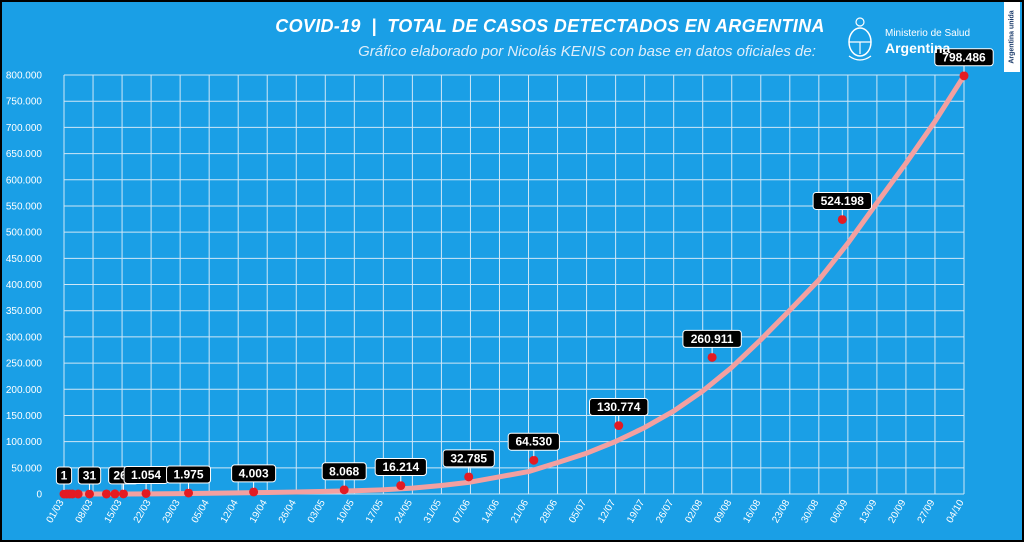 The image size is (1024, 542). Describe the element at coordinates (24, 337) in the screenshot. I see `y-tick-label: 300.000` at that location.